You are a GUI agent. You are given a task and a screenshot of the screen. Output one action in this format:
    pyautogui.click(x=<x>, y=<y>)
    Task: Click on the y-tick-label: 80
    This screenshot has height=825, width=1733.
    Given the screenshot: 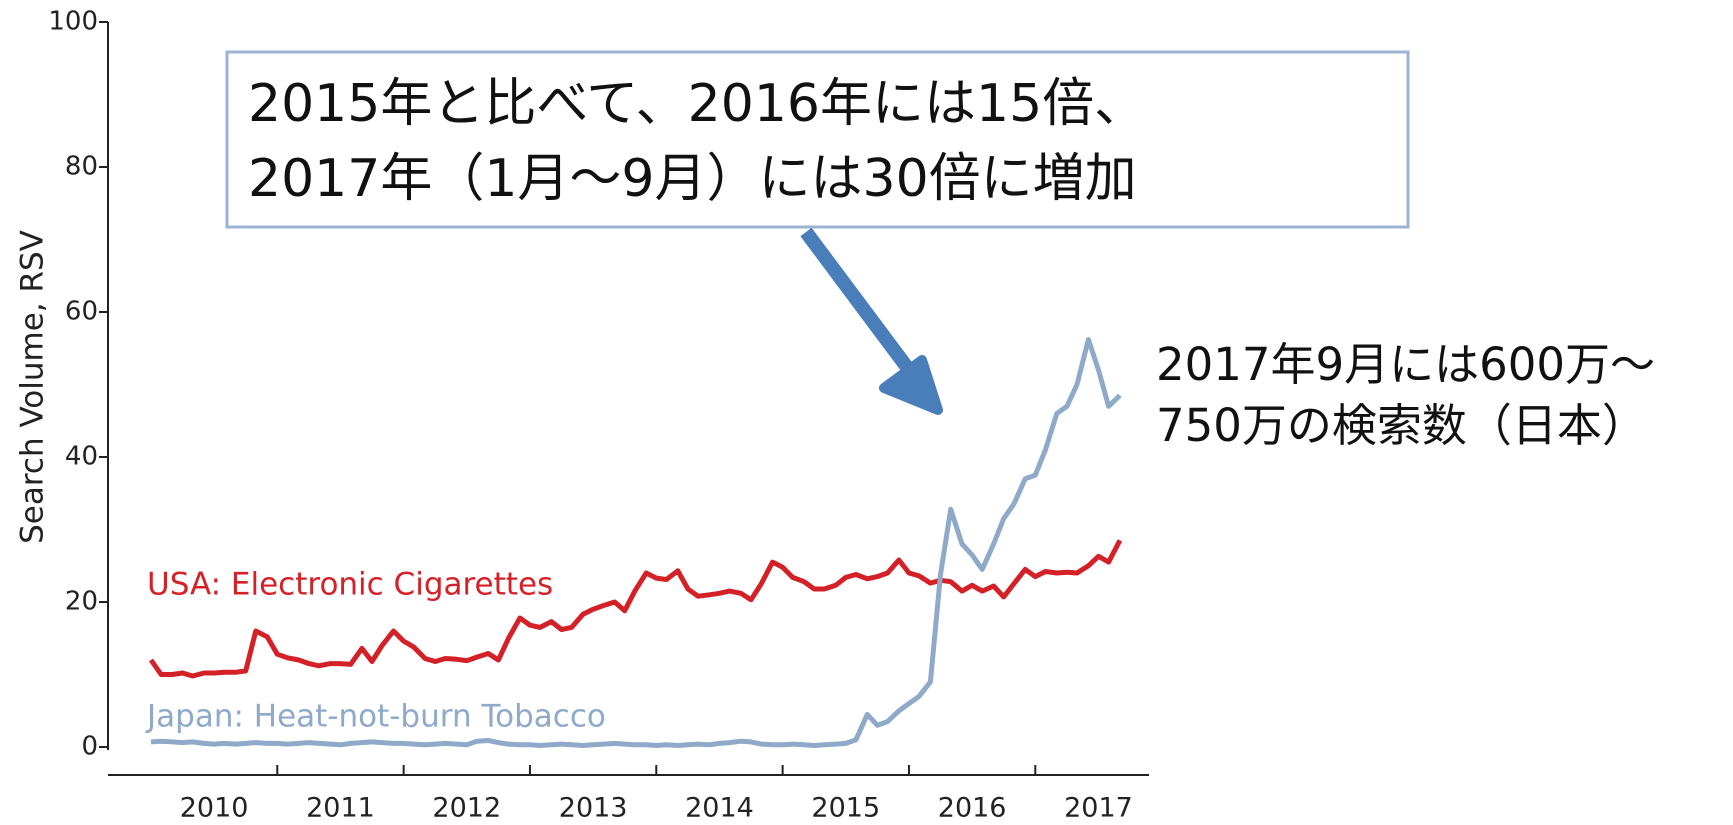 What is the action you would take?
    pyautogui.click(x=81, y=167)
    